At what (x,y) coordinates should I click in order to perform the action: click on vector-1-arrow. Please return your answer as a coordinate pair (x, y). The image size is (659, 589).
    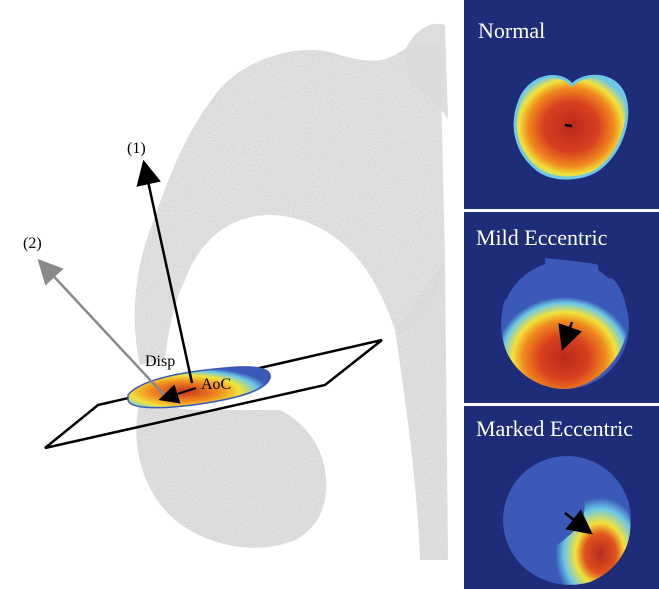
    Looking at the image, I should click on (165, 271).